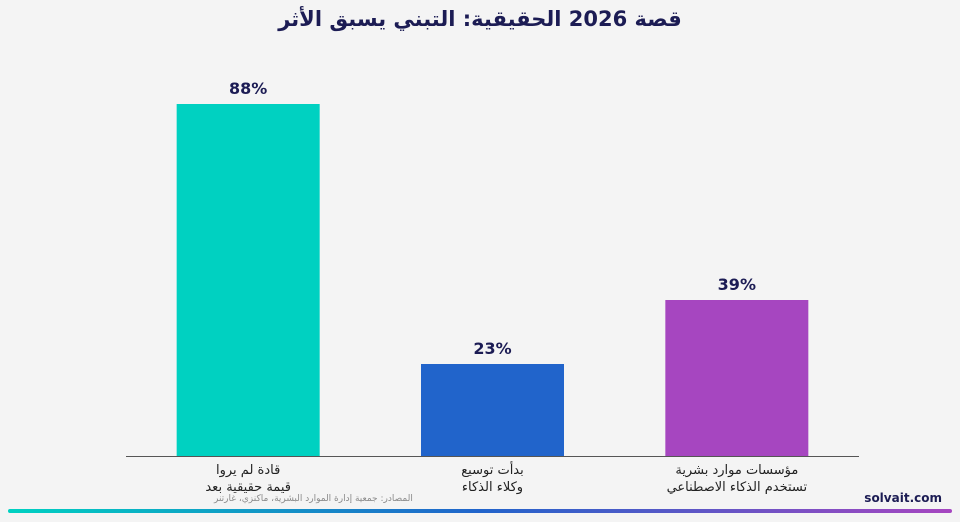 The width and height of the screenshot is (960, 522). What do you see at coordinates (737, 284) in the screenshot?
I see `value-label-2: 39%` at bounding box center [737, 284].